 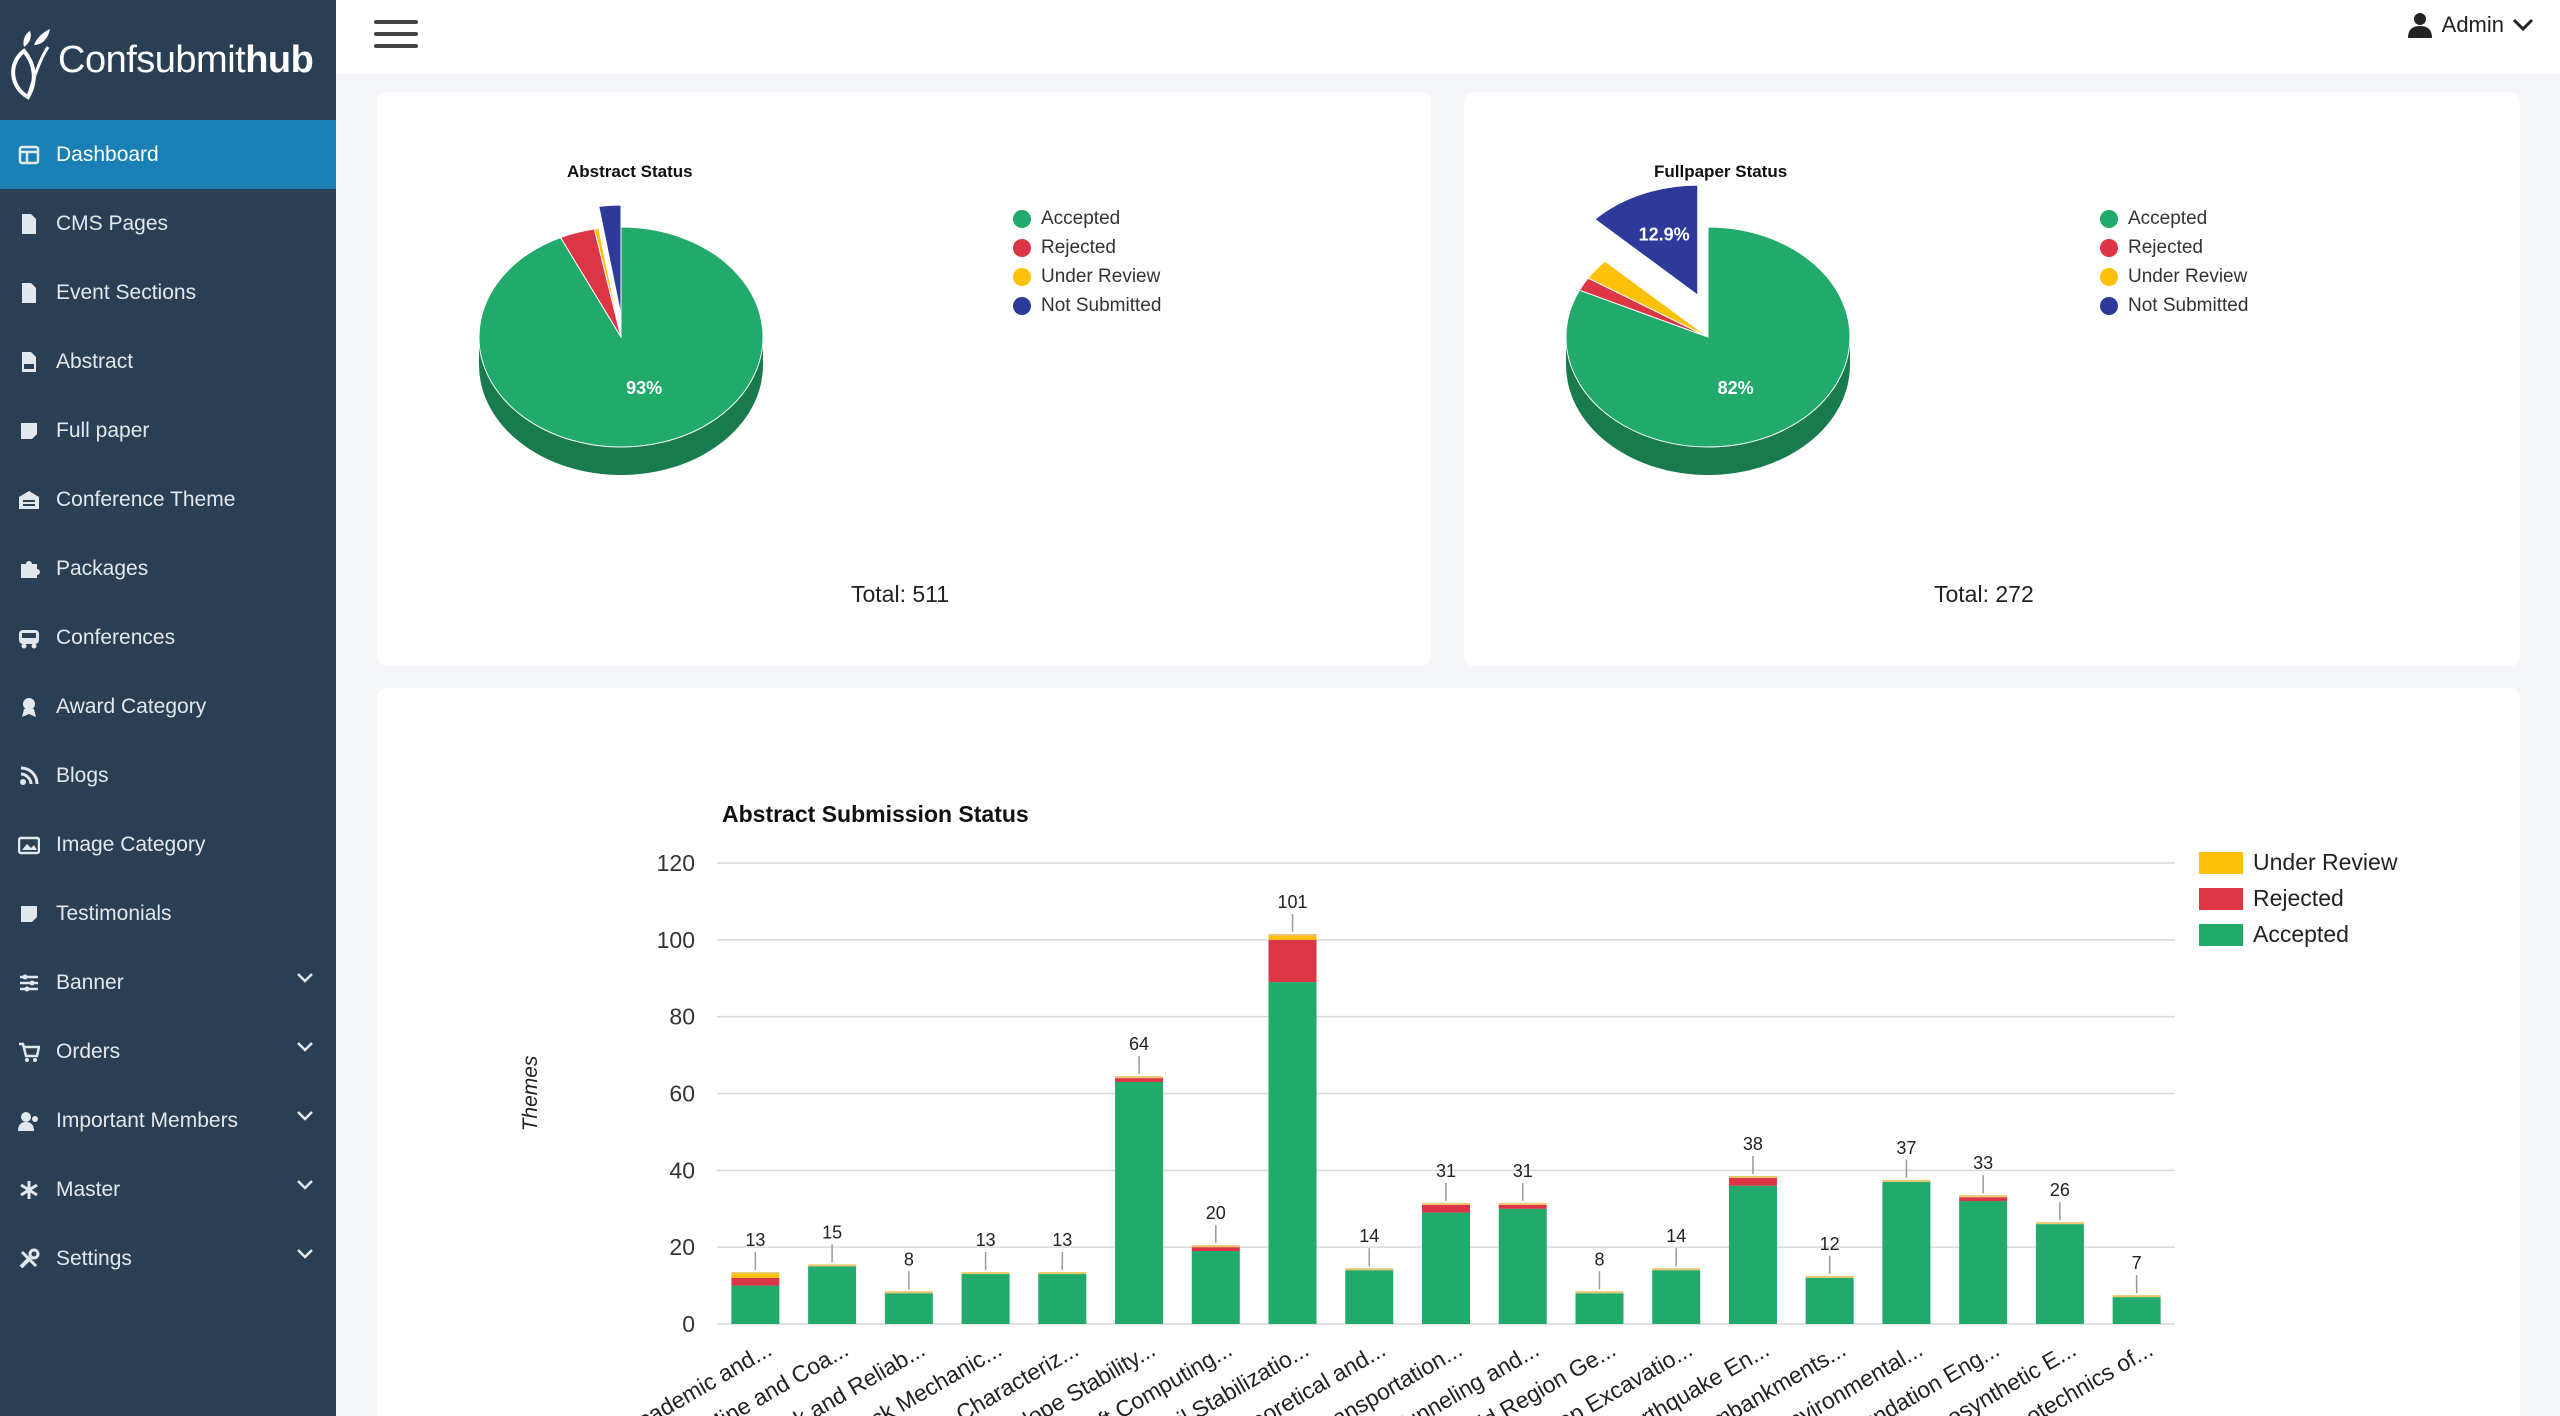 What do you see at coordinates (29, 155) in the screenshot?
I see `dashboard-icon` at bounding box center [29, 155].